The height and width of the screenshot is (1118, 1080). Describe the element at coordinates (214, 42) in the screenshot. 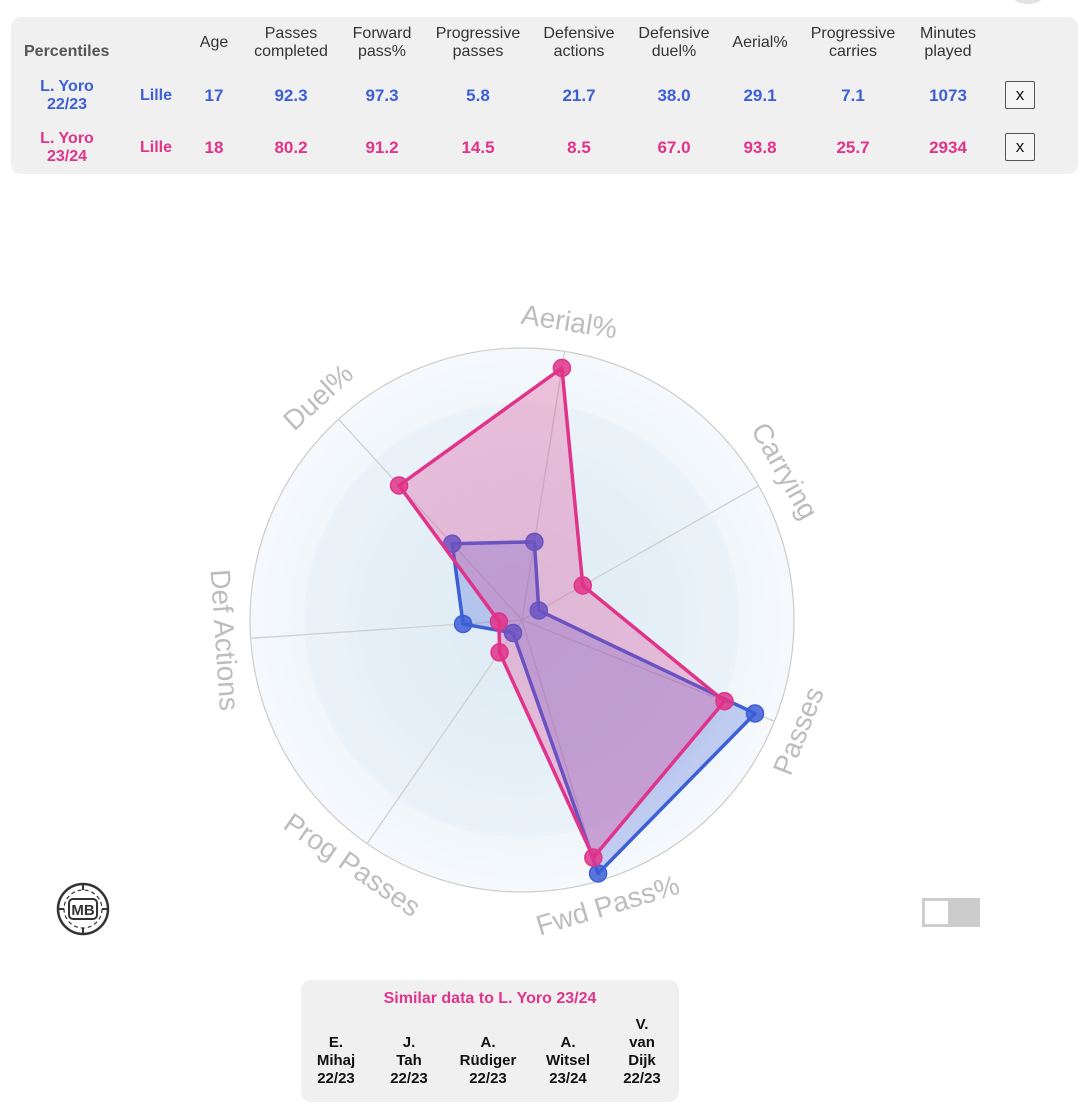

I see `column-header: Age` at that location.